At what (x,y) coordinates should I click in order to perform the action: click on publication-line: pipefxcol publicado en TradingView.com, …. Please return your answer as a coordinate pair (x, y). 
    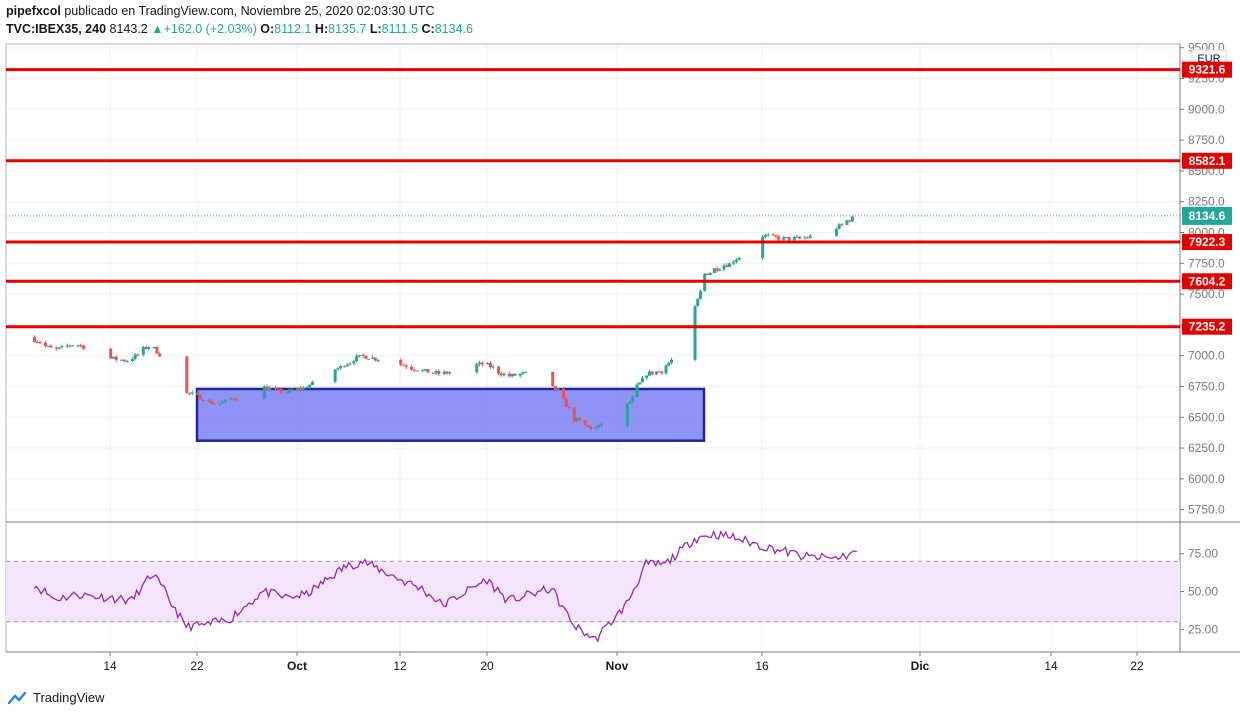
    Looking at the image, I should click on (220, 11).